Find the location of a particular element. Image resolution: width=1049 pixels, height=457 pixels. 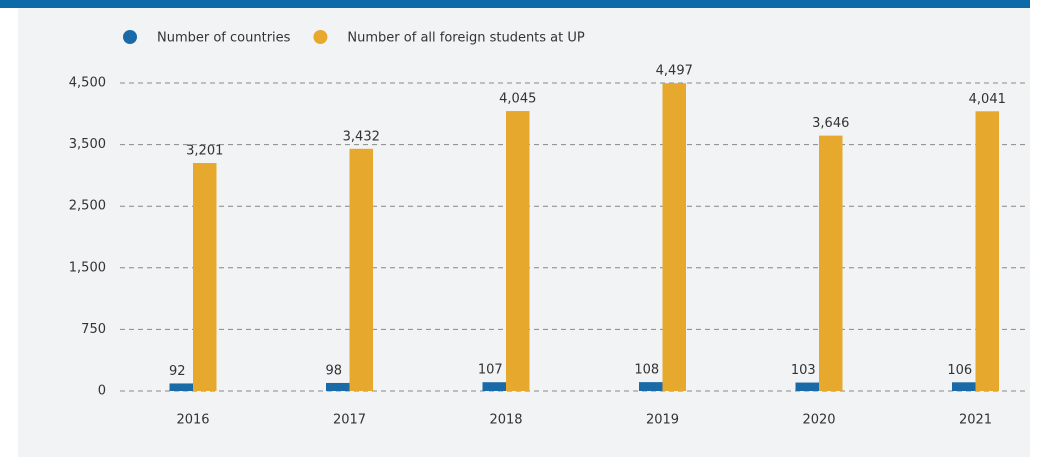

data-label: 3,432 is located at coordinates (361, 136).